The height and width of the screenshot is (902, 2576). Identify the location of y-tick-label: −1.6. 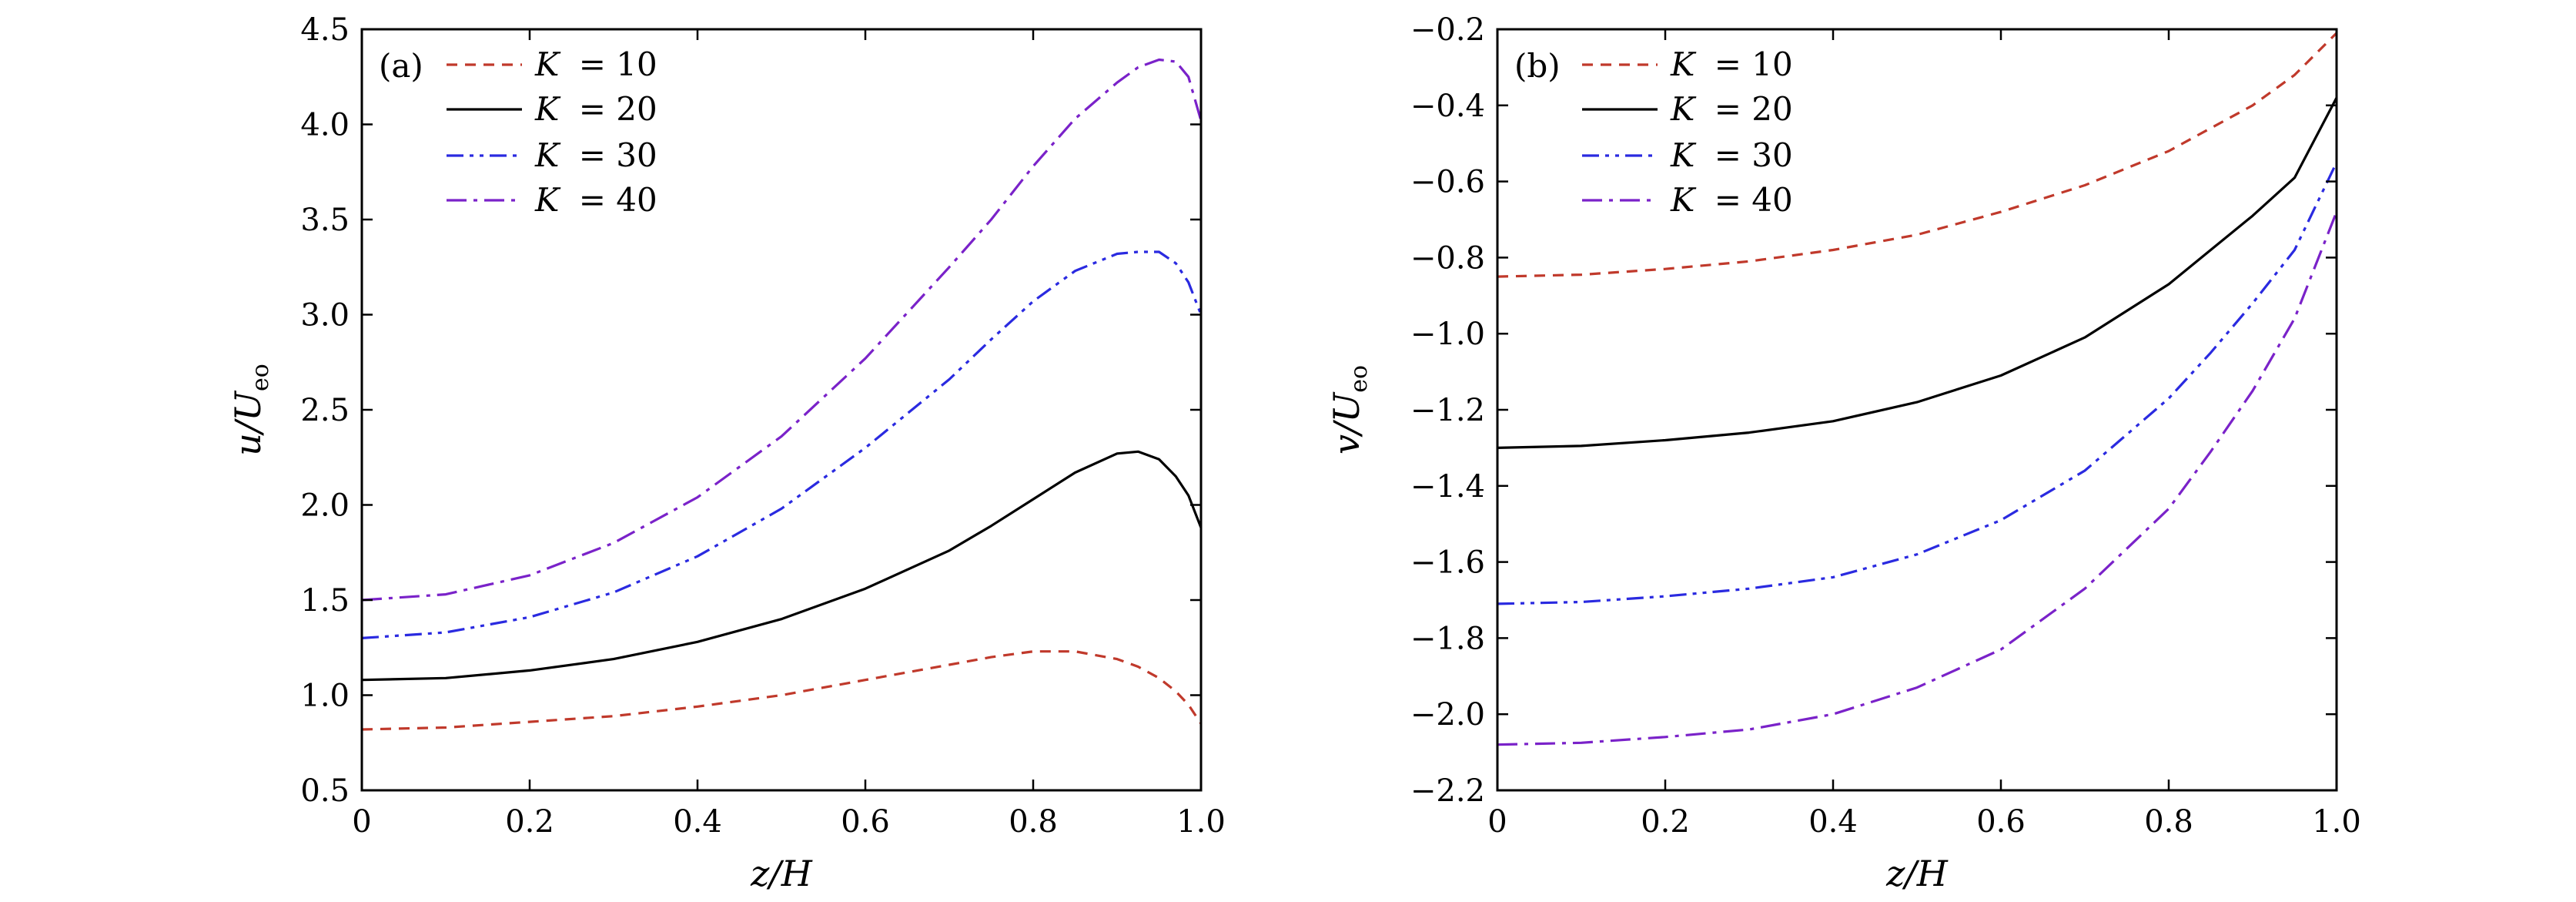
(1448, 563).